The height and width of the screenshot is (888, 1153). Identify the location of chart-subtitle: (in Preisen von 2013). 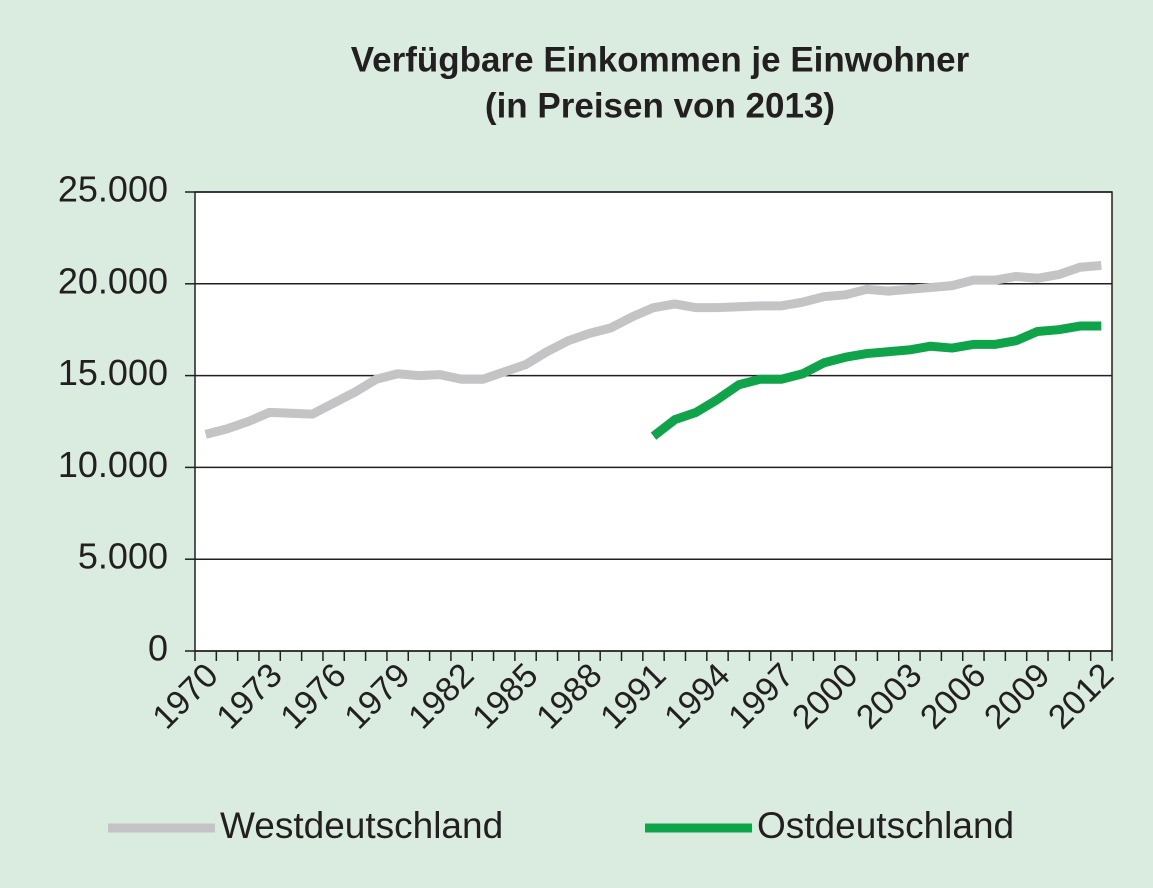
(660, 105).